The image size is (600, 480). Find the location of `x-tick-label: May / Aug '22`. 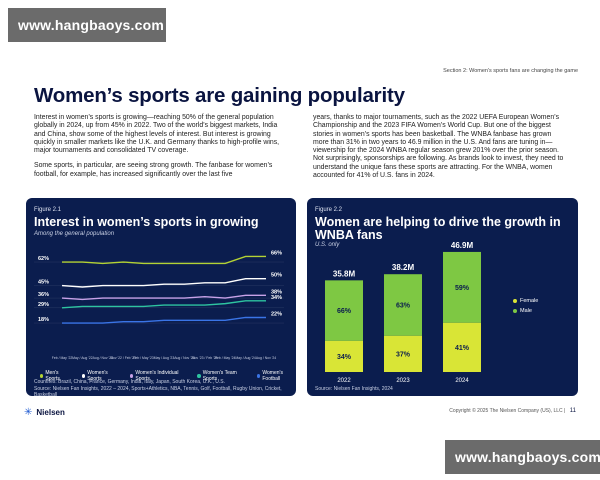

x-tick-label: May / Aug '22 is located at coordinates (82, 358).